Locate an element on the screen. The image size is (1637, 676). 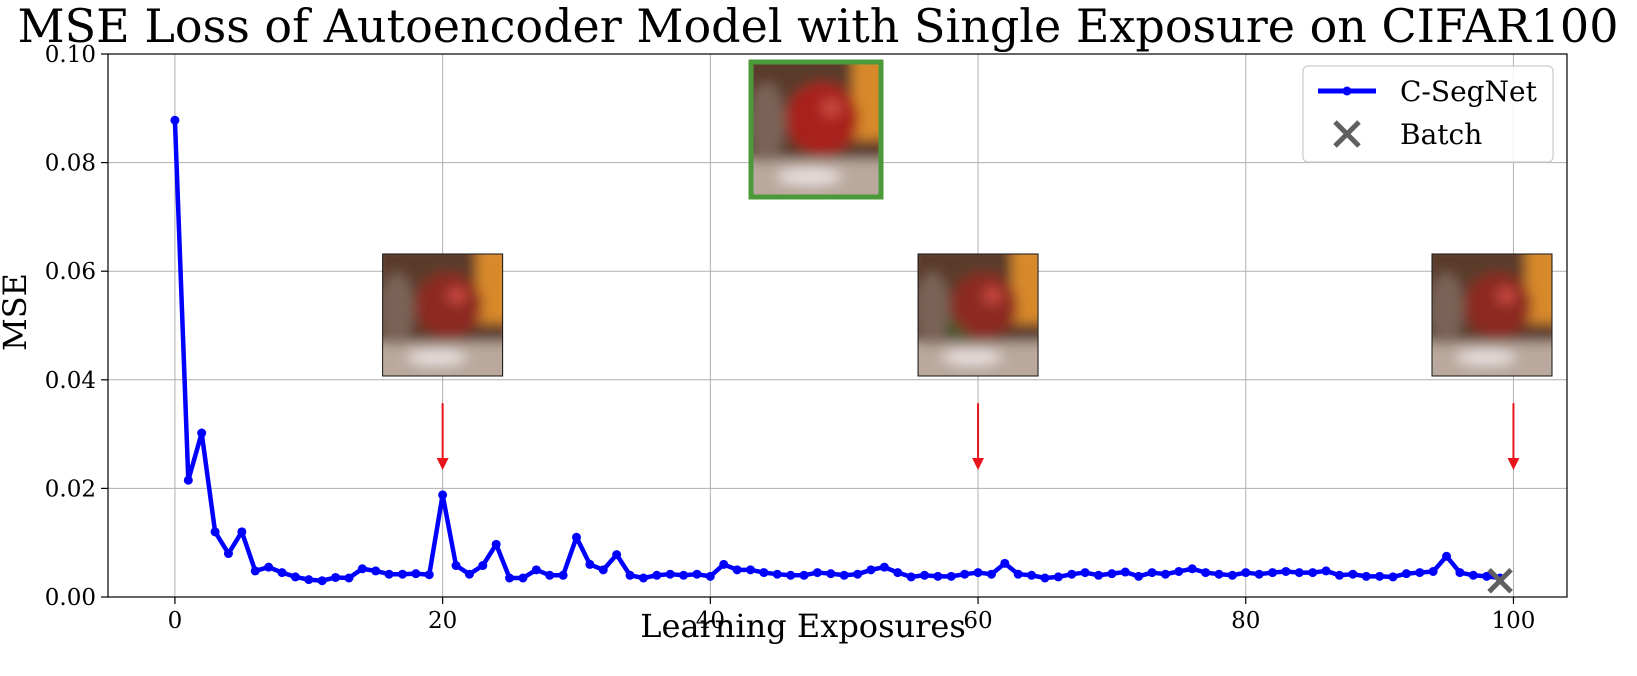
y-axis-label: MSE is located at coordinates (17, 312).